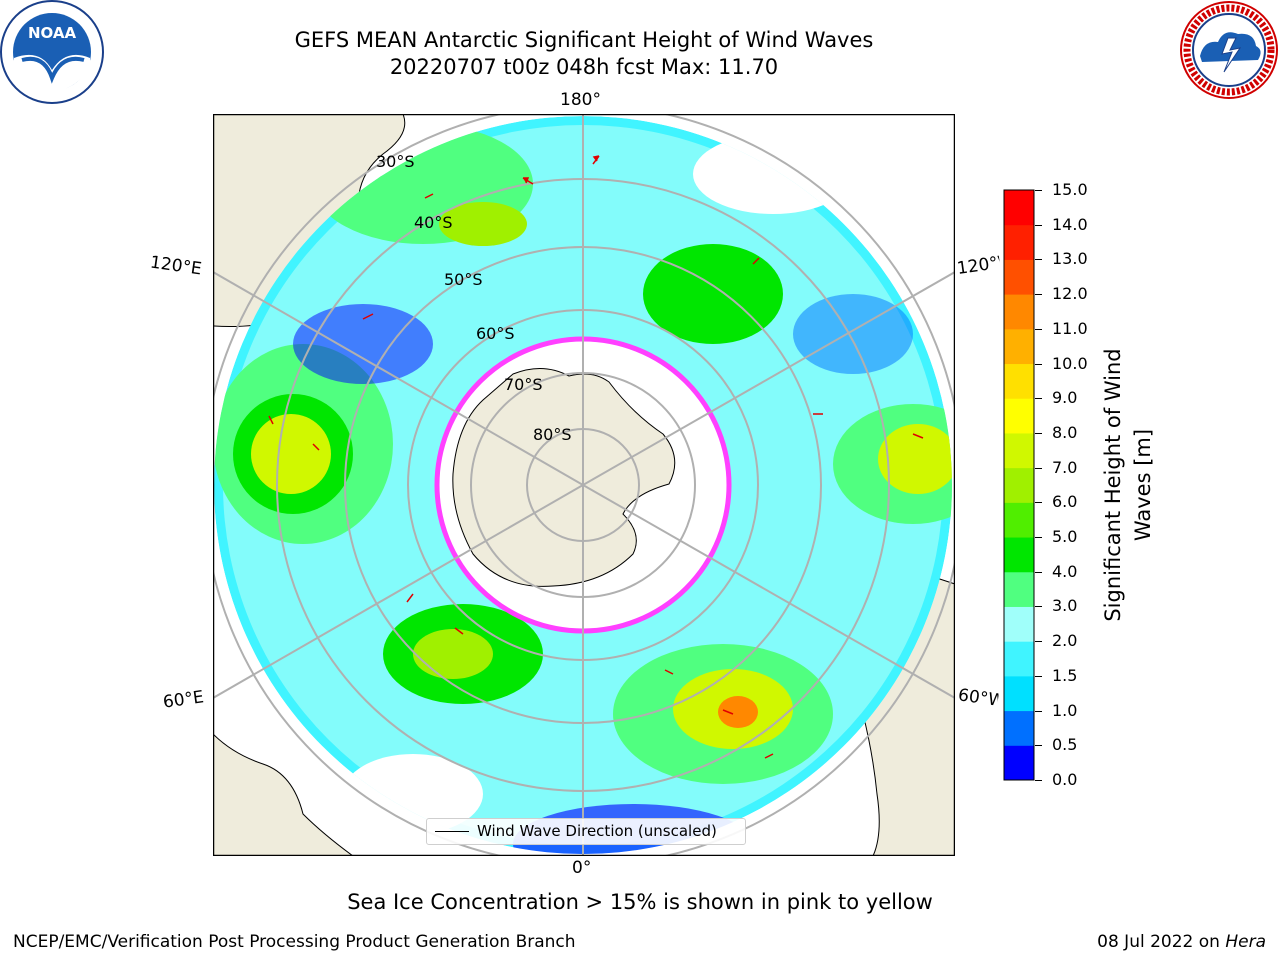  What do you see at coordinates (552, 434) in the screenshot?
I see `lat-label-80s: 80°S` at bounding box center [552, 434].